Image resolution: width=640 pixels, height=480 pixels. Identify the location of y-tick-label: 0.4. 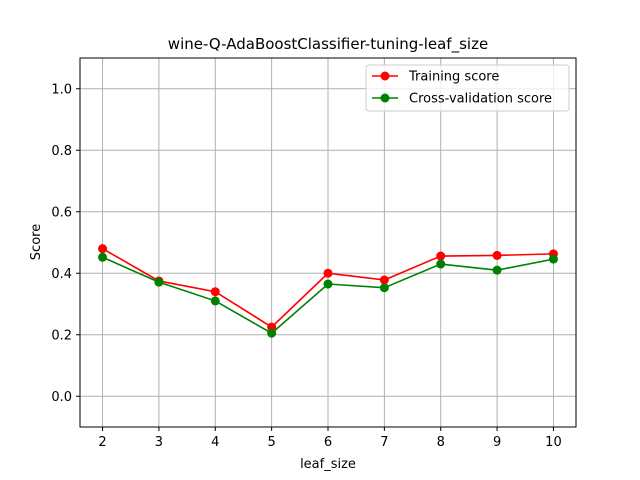
(61, 274).